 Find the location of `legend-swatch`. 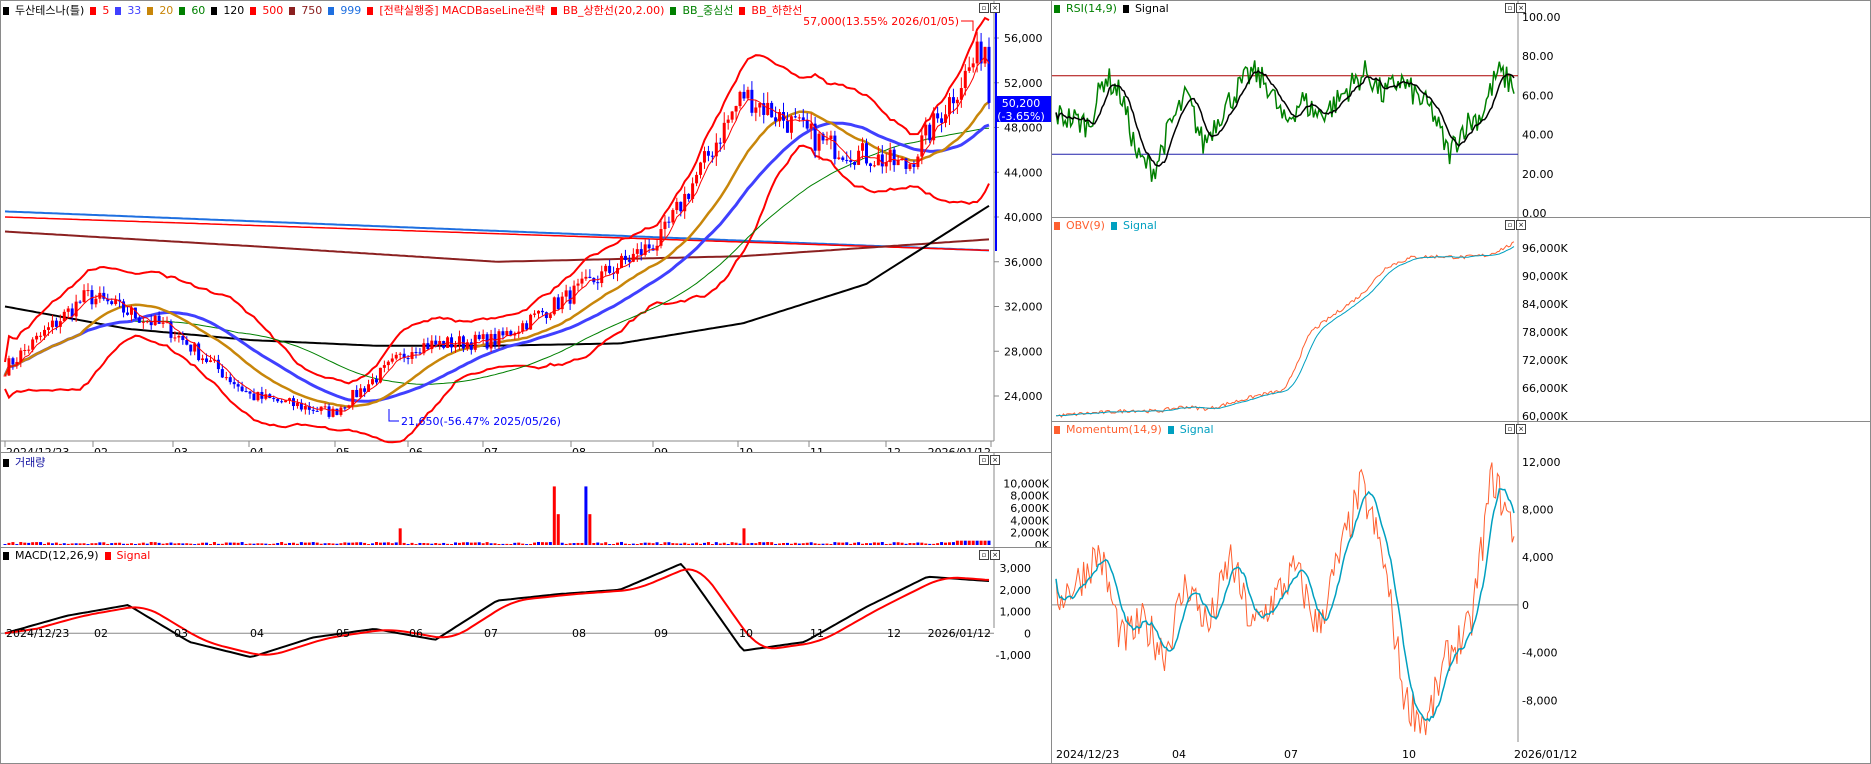

legend-swatch is located at coordinates (93, 11).